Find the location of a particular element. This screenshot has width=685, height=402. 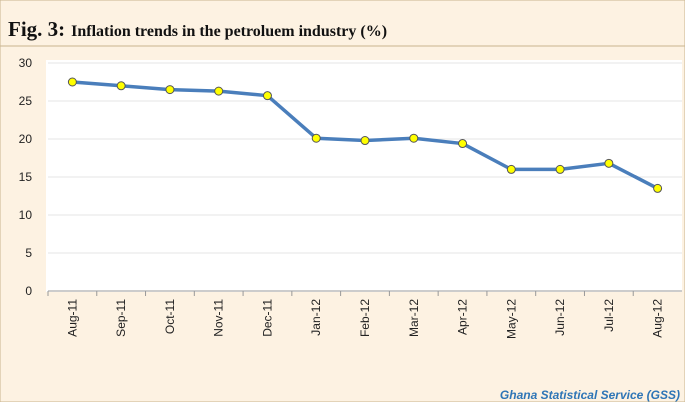

x-tick-label: Feb-12 is located at coordinates (365, 318).